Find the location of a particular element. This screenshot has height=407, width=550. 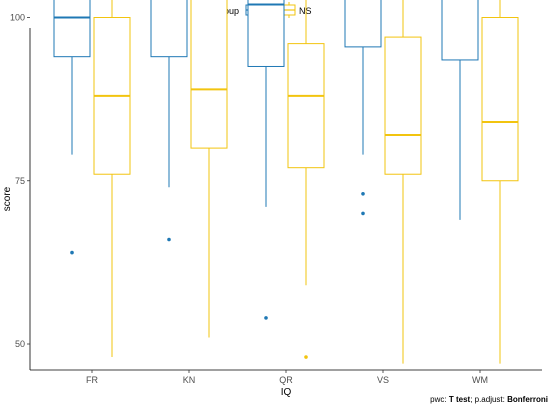

caption-prefix: pwc: is located at coordinates (439, 399).